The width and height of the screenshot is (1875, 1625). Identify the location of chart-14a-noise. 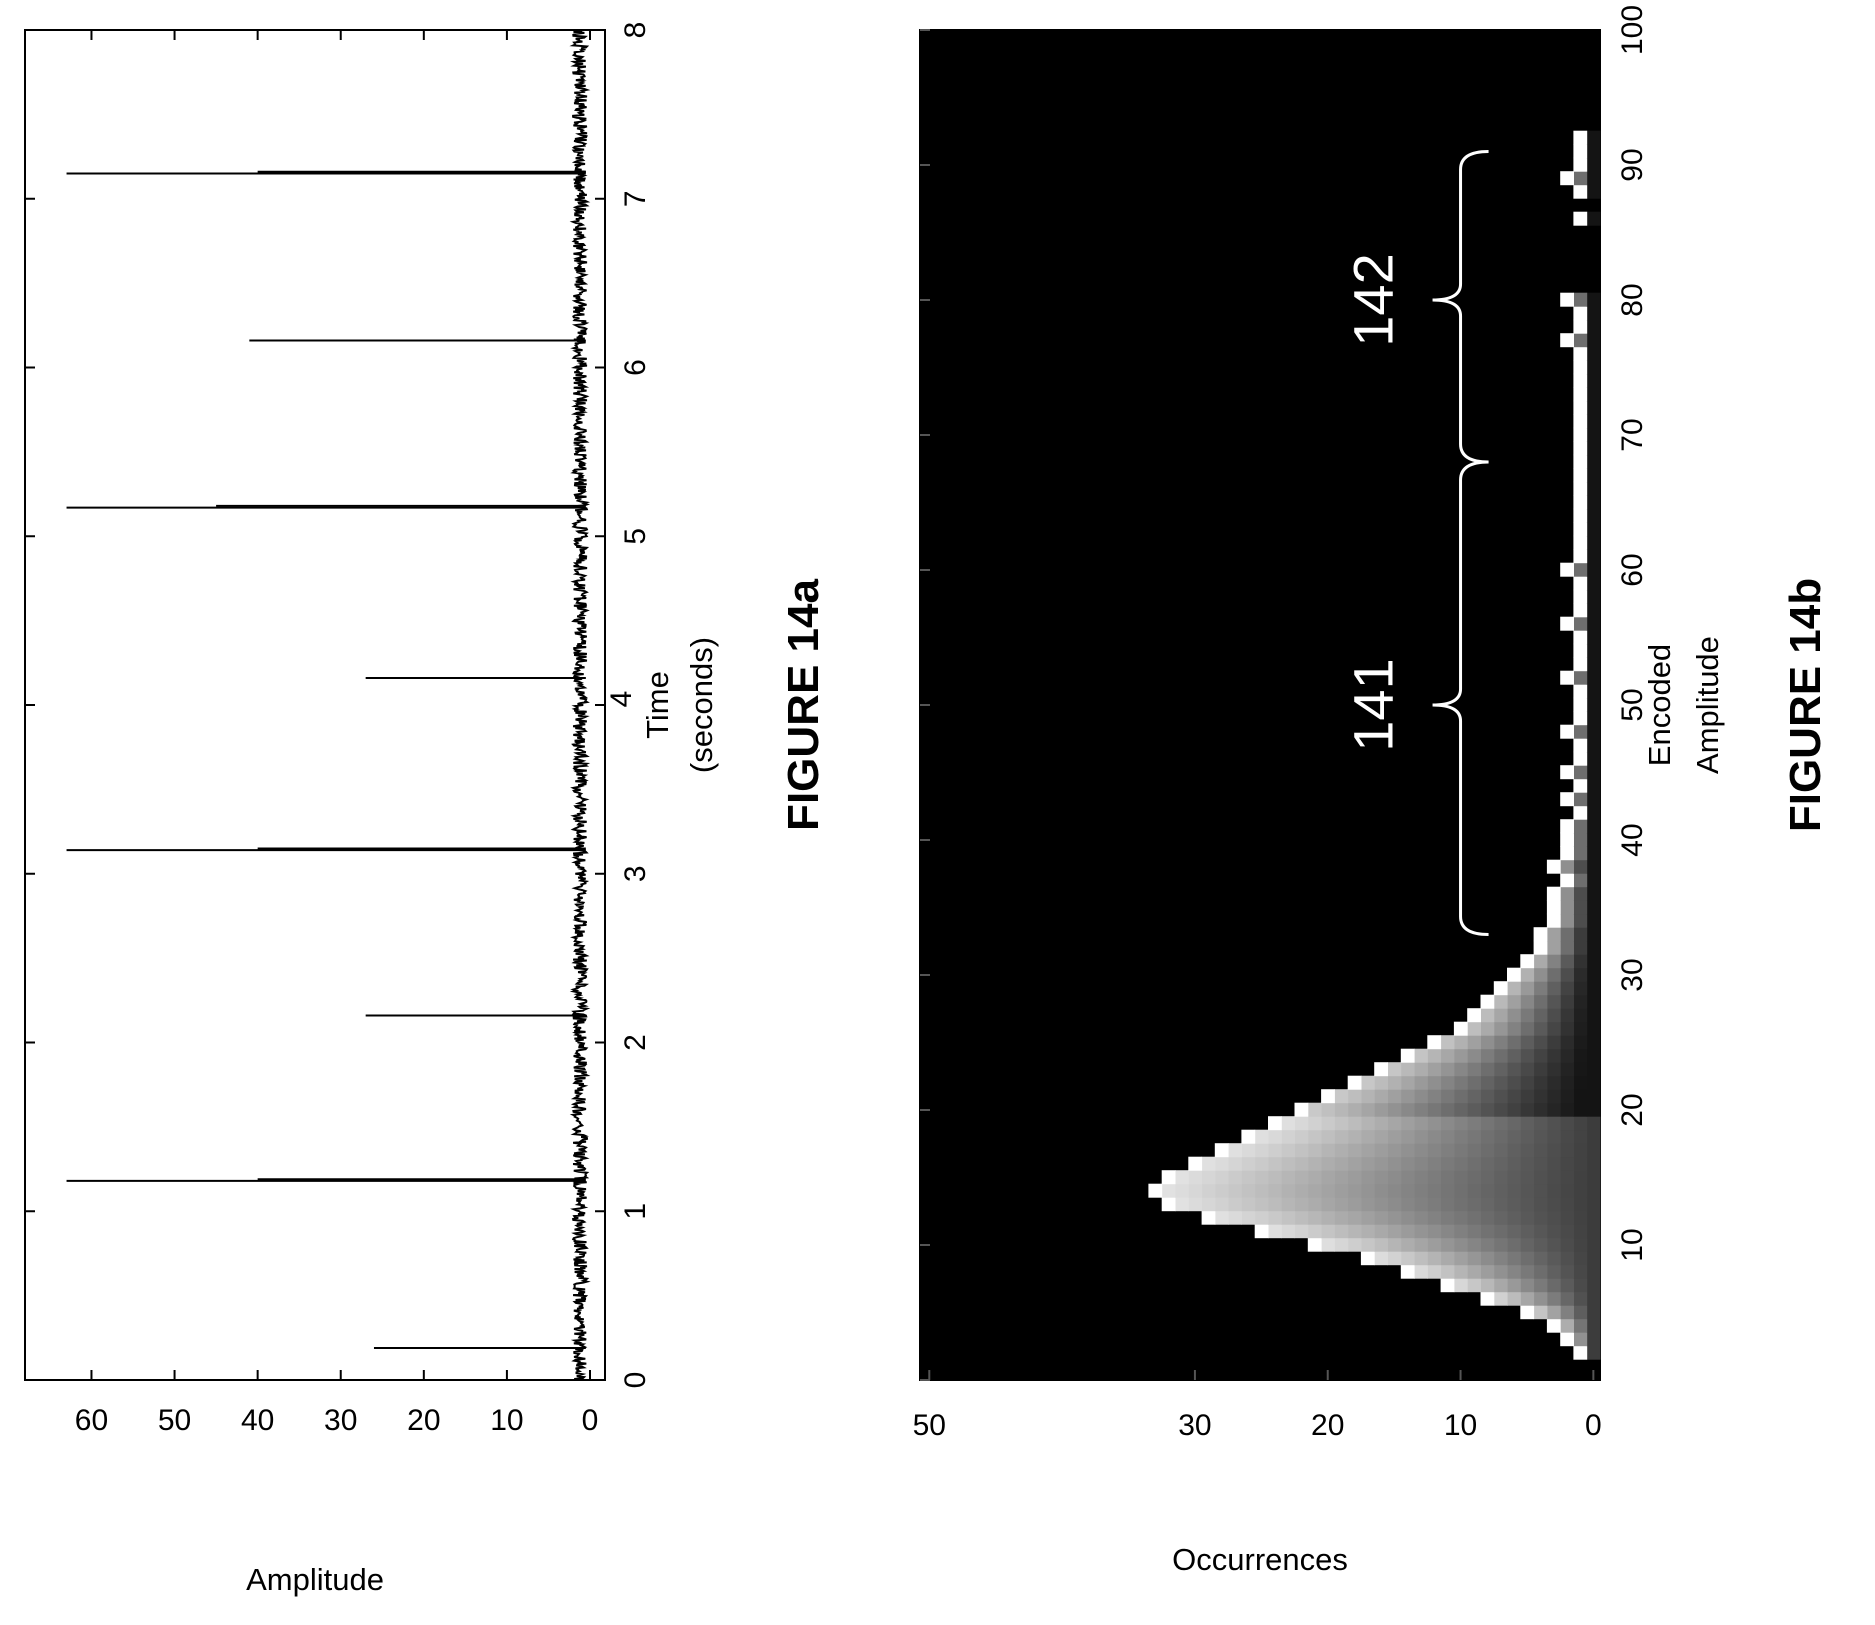
(580, 705).